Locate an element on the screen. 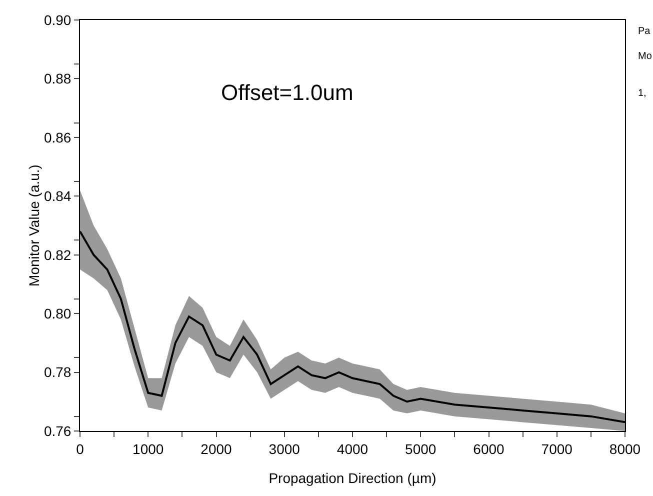 The image size is (653, 496). x-tick-label: 4000 is located at coordinates (352, 448).